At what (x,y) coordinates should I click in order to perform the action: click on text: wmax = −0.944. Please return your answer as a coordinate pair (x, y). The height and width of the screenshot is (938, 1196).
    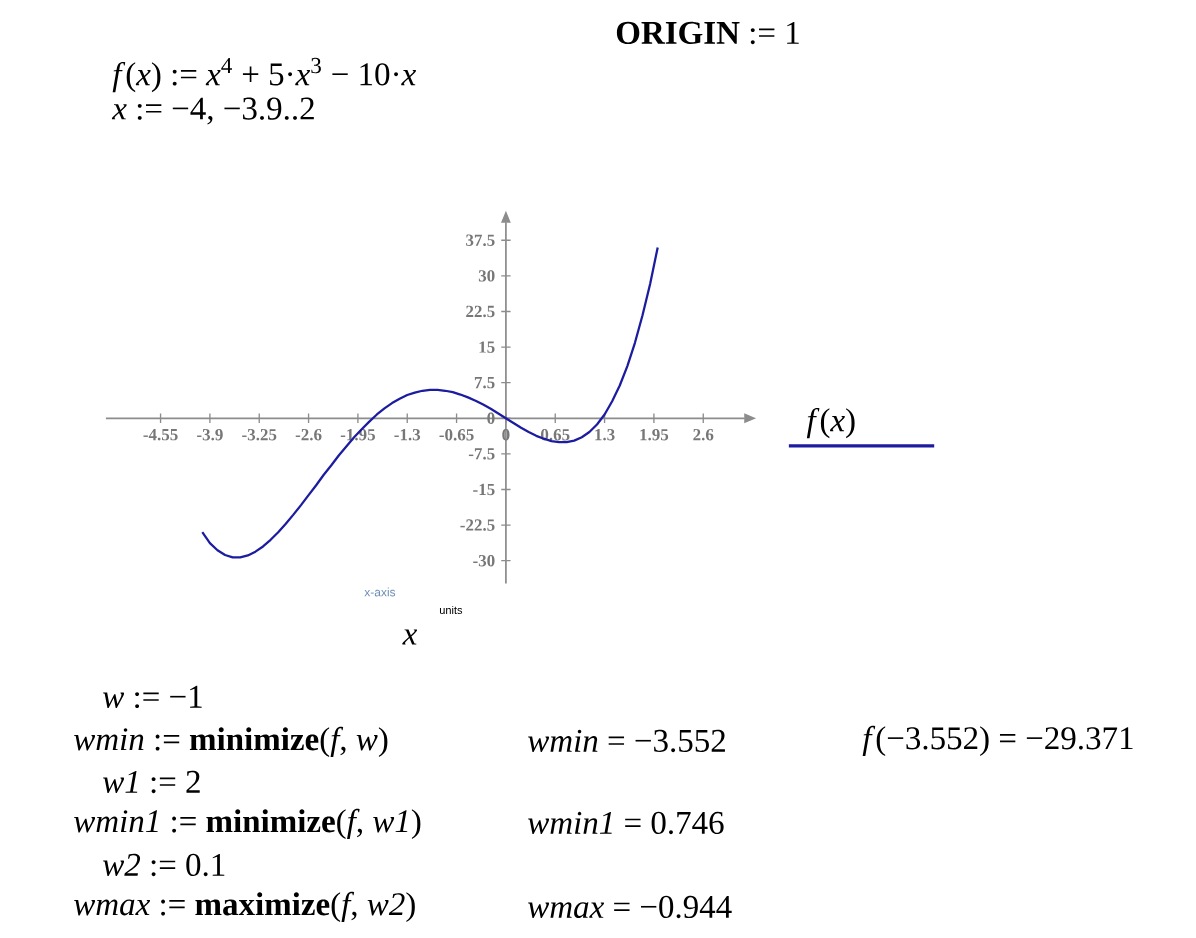
    Looking at the image, I should click on (630, 907).